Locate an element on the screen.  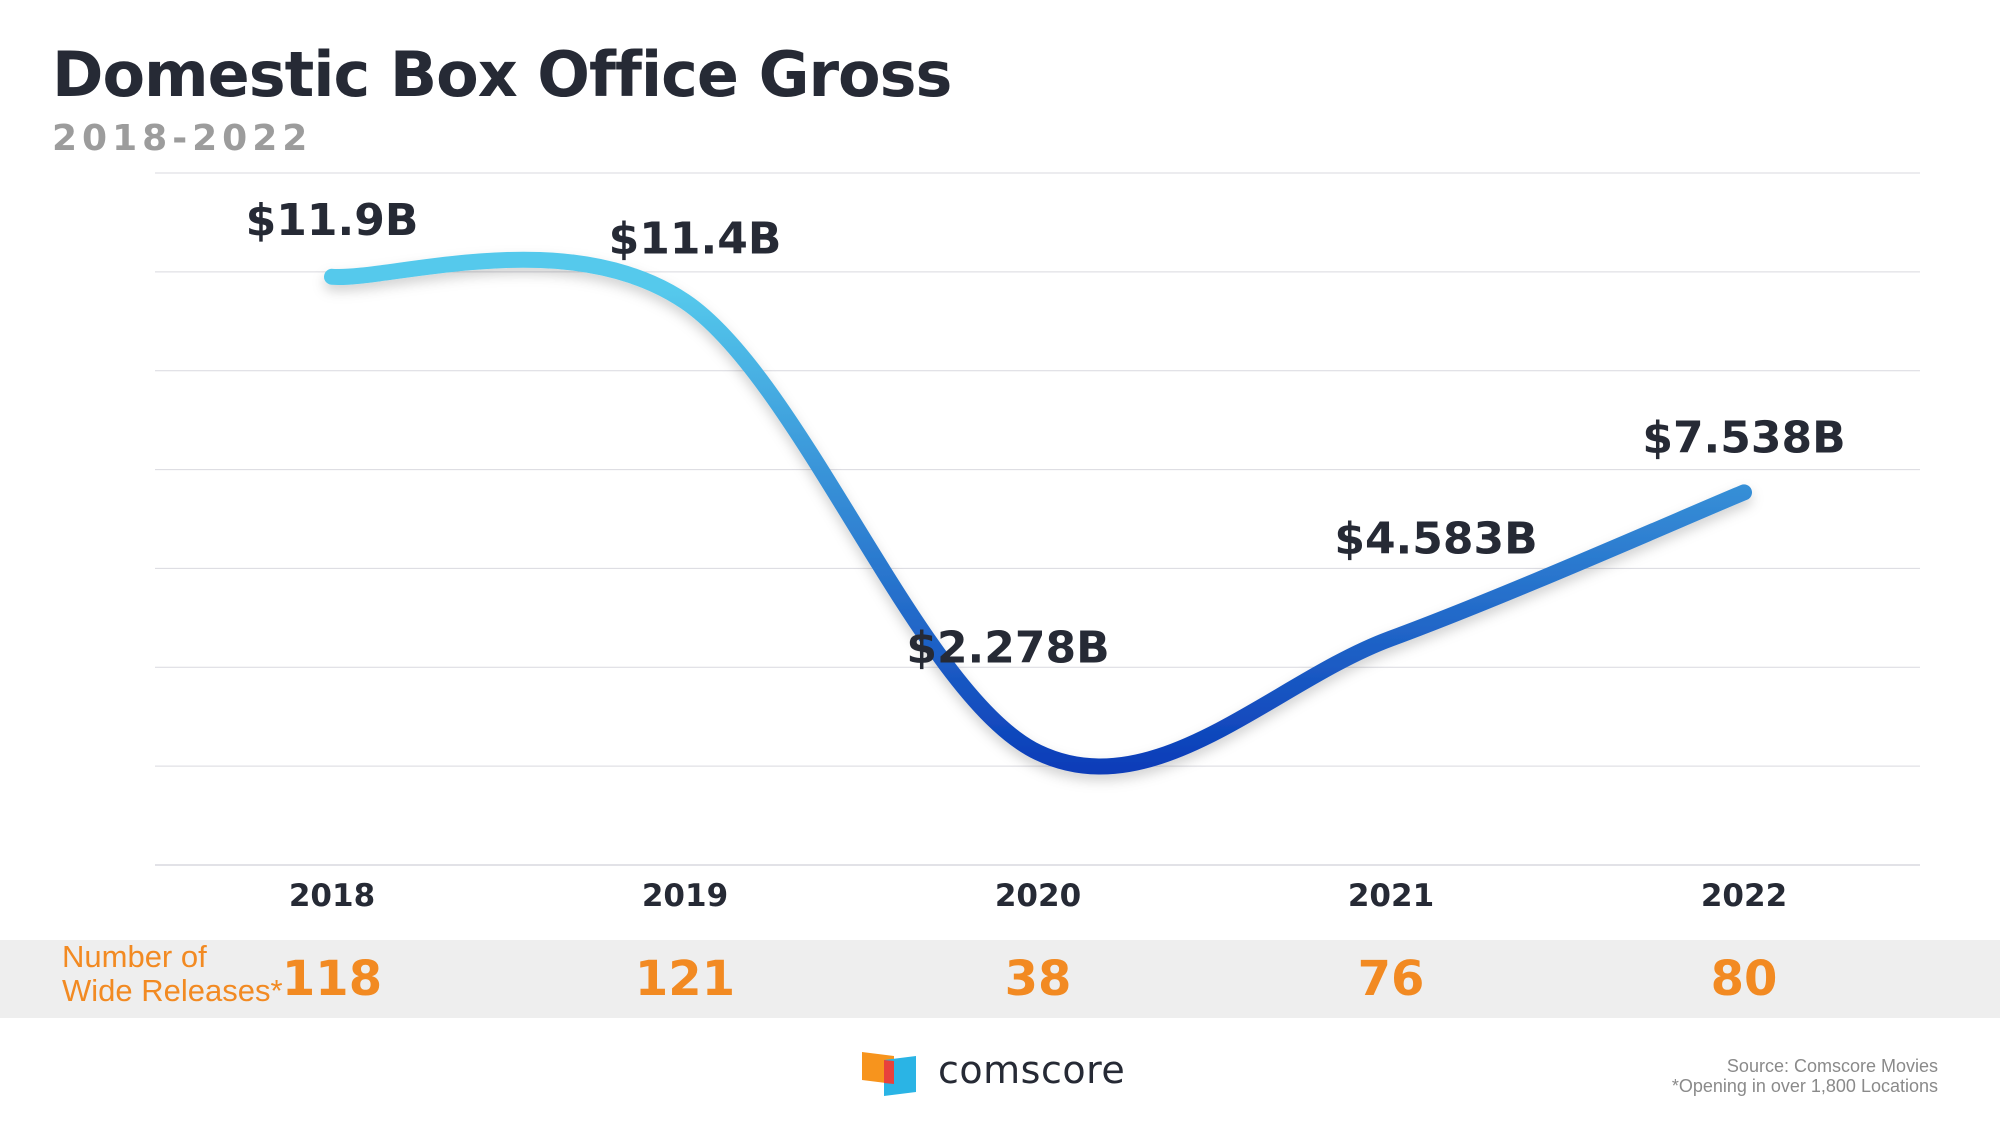
chart-subtitle: 2018-2022 is located at coordinates (182, 138).